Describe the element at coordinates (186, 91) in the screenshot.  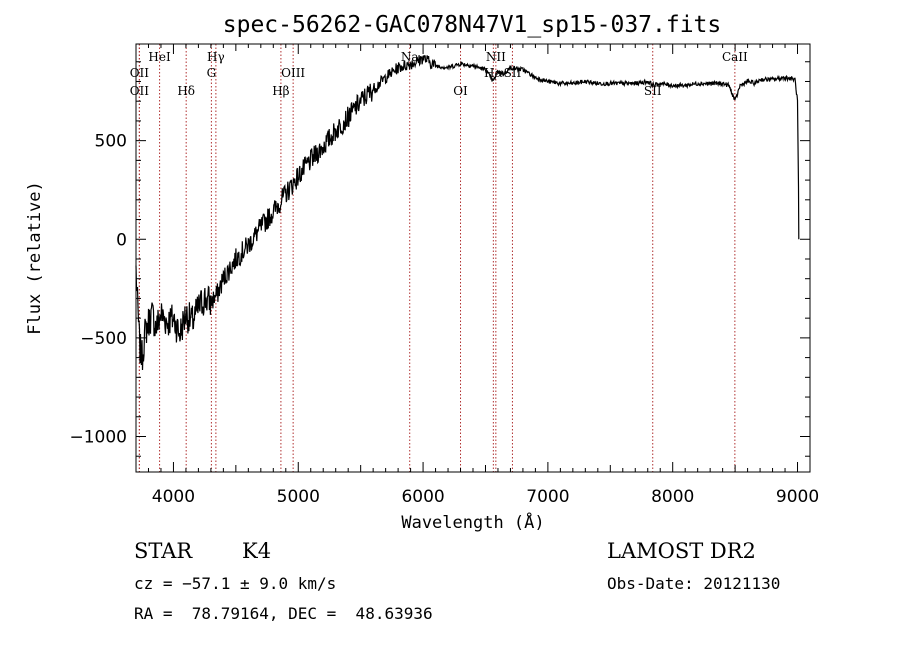
I see `line-marker-label: Hδ` at that location.